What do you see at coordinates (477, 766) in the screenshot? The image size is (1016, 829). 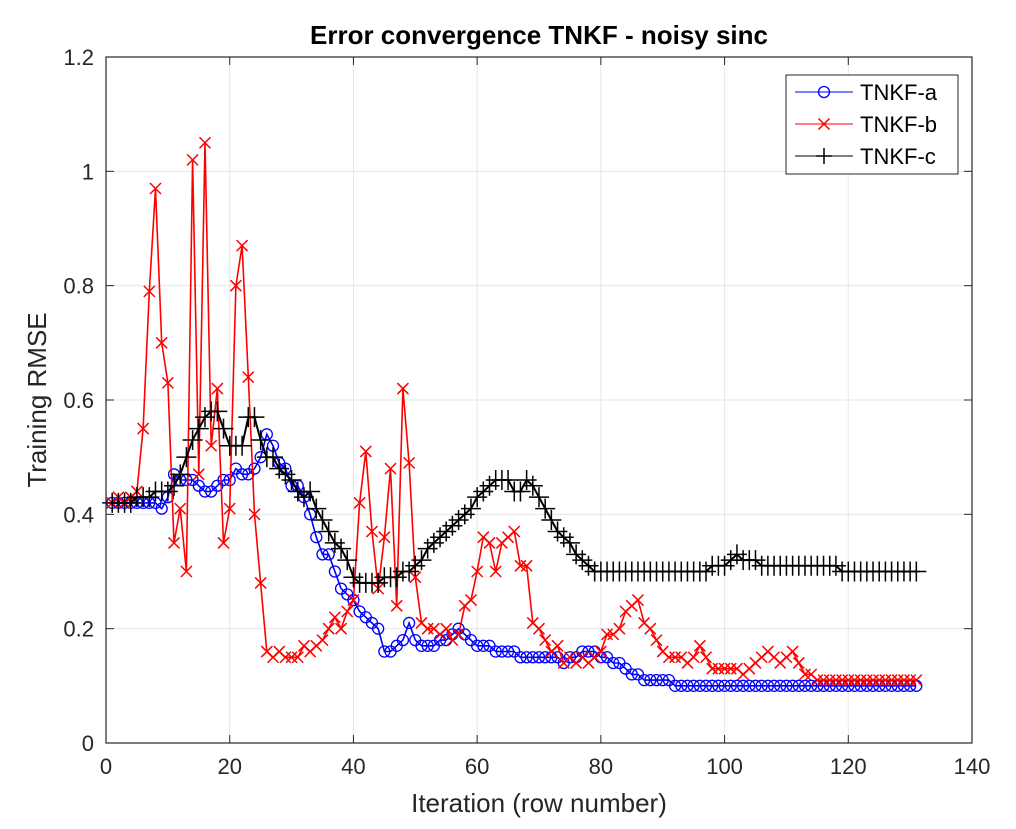 I see `x-tick-label: 60` at bounding box center [477, 766].